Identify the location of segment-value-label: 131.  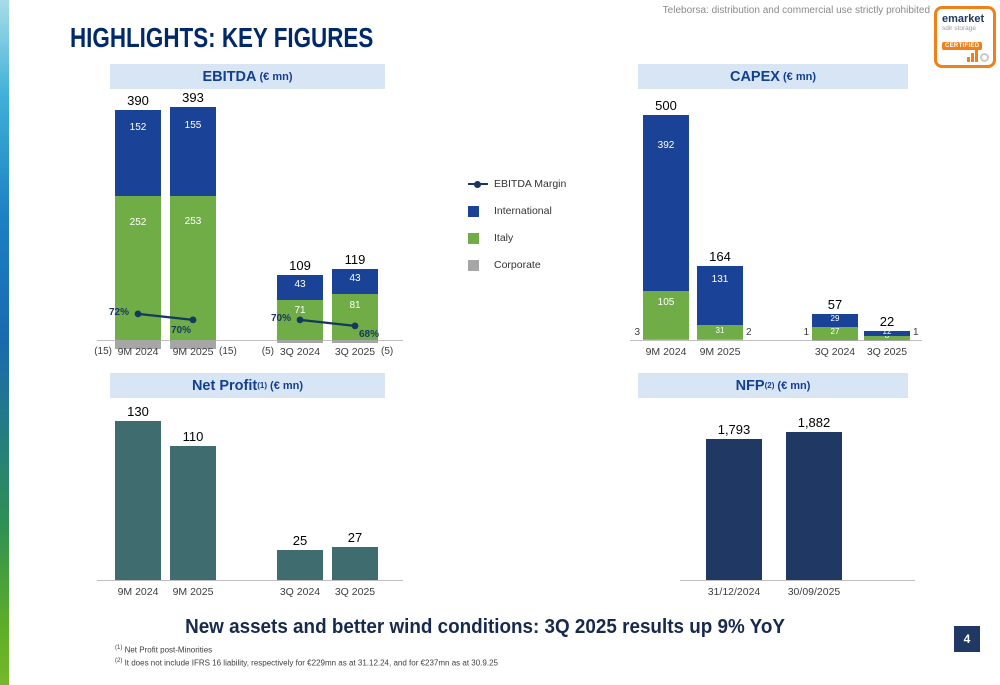
(720, 280).